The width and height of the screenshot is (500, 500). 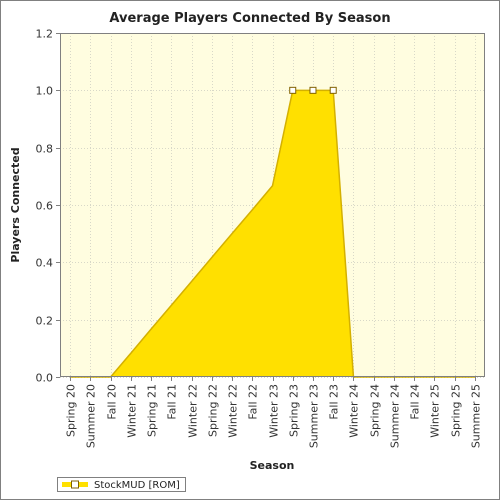 I want to click on x-tick-label: Fall 20, so click(x=112, y=402).